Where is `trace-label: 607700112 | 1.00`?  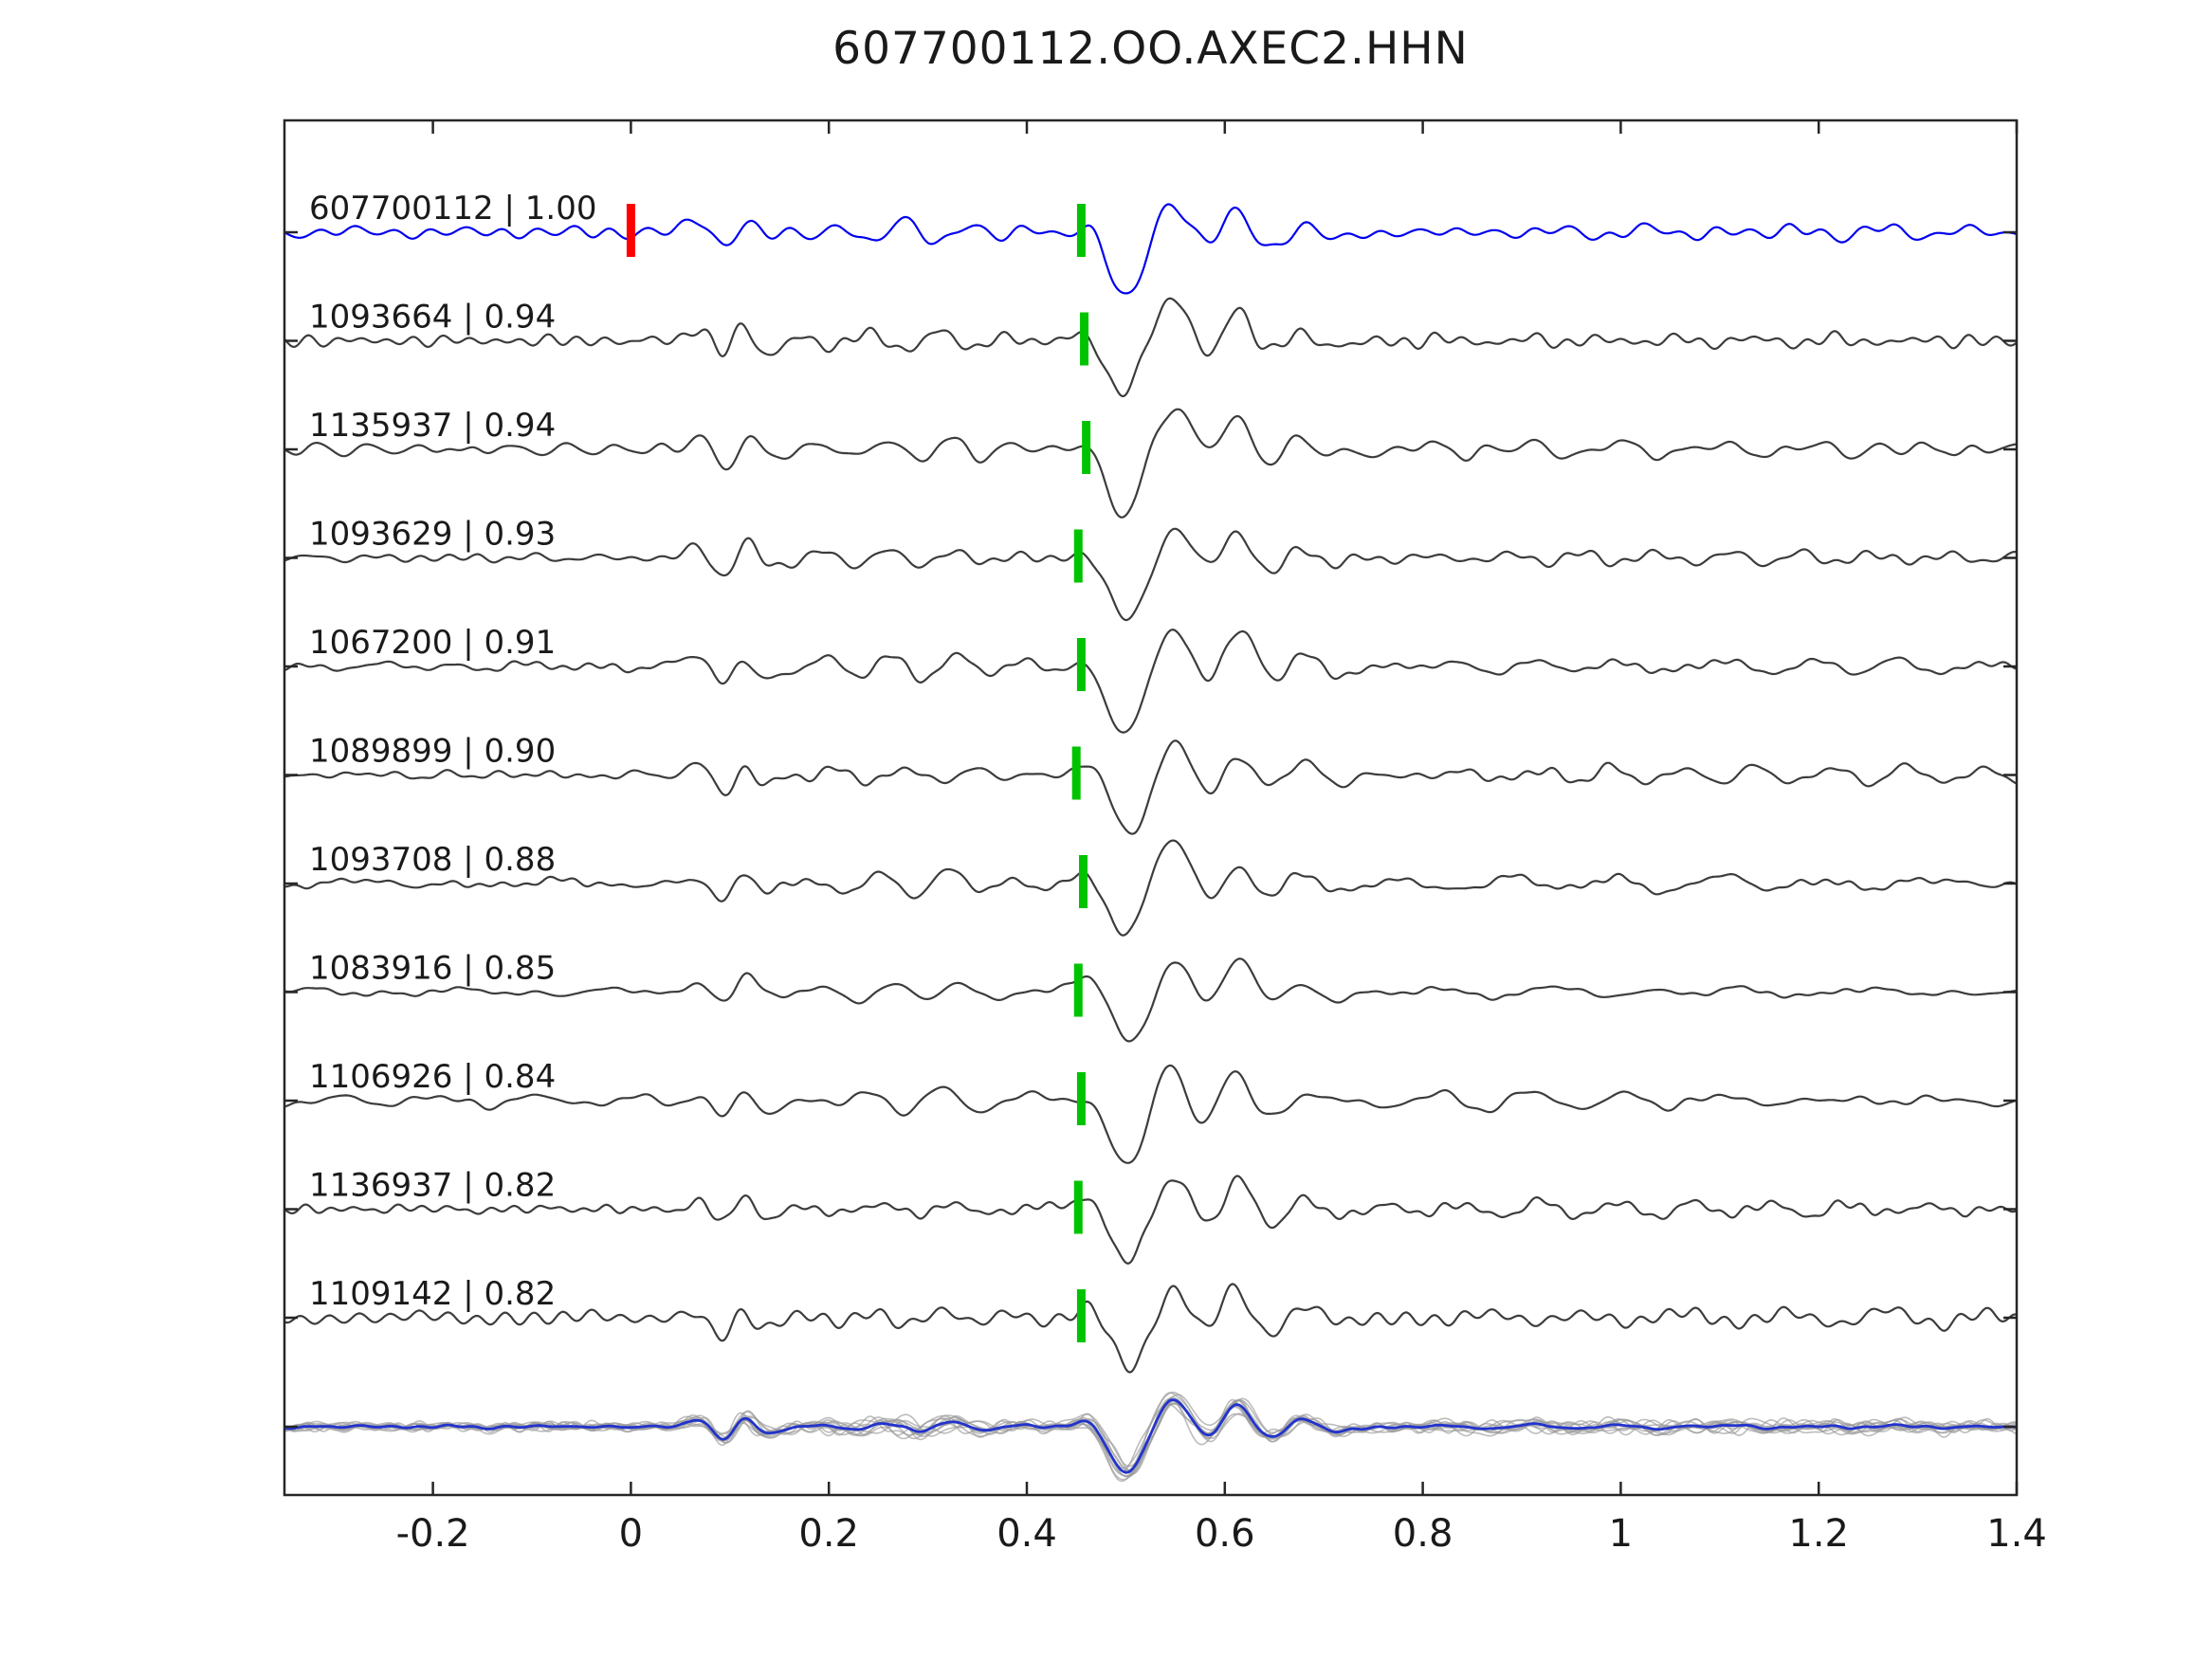 trace-label: 607700112 | 1.00 is located at coordinates (452, 209).